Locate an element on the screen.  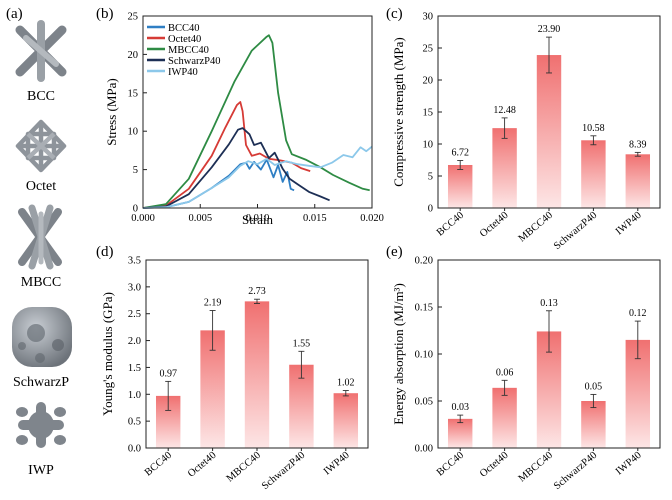
legend-label-mbcc40: MBCC40 is located at coordinates (188, 50).